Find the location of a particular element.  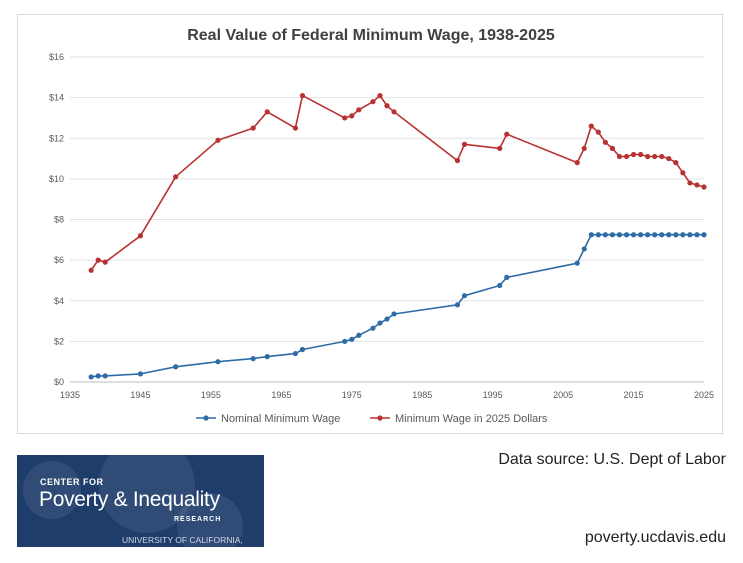

y-tick-label: $10 is located at coordinates (56, 179).